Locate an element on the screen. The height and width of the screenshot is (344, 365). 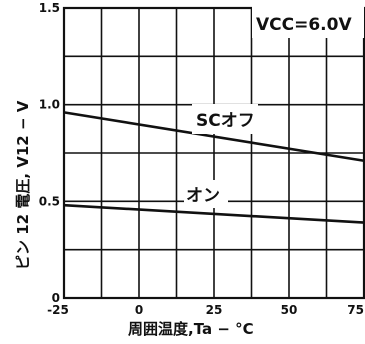
y-axis-label: ピン 12 電圧, V12 − V is located at coordinates (23, 185).